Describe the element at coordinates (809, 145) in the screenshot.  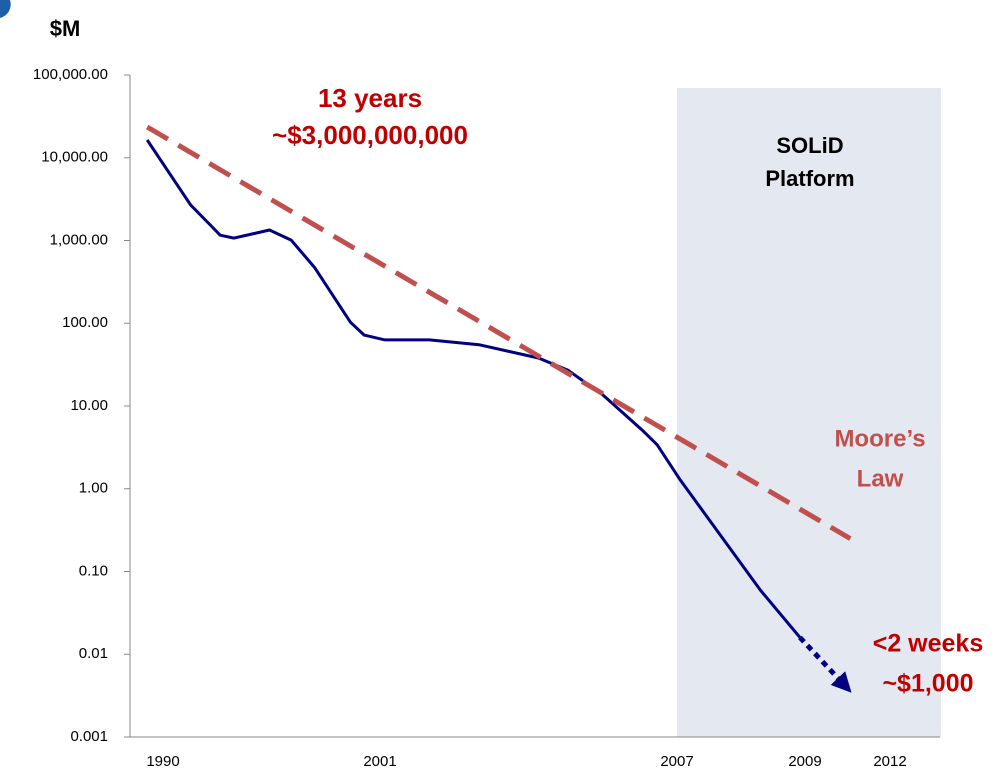
I see `region-label: SOLiD` at that location.